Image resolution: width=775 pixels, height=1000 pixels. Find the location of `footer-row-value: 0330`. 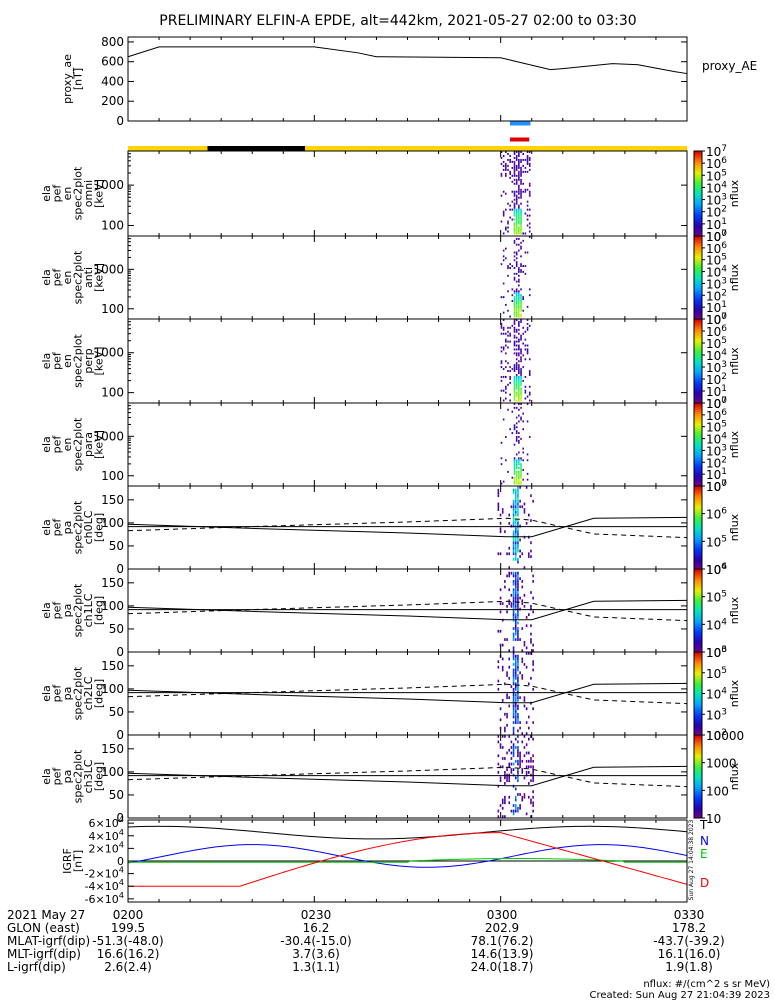

footer-row-value: 0330 is located at coordinates (689, 915).